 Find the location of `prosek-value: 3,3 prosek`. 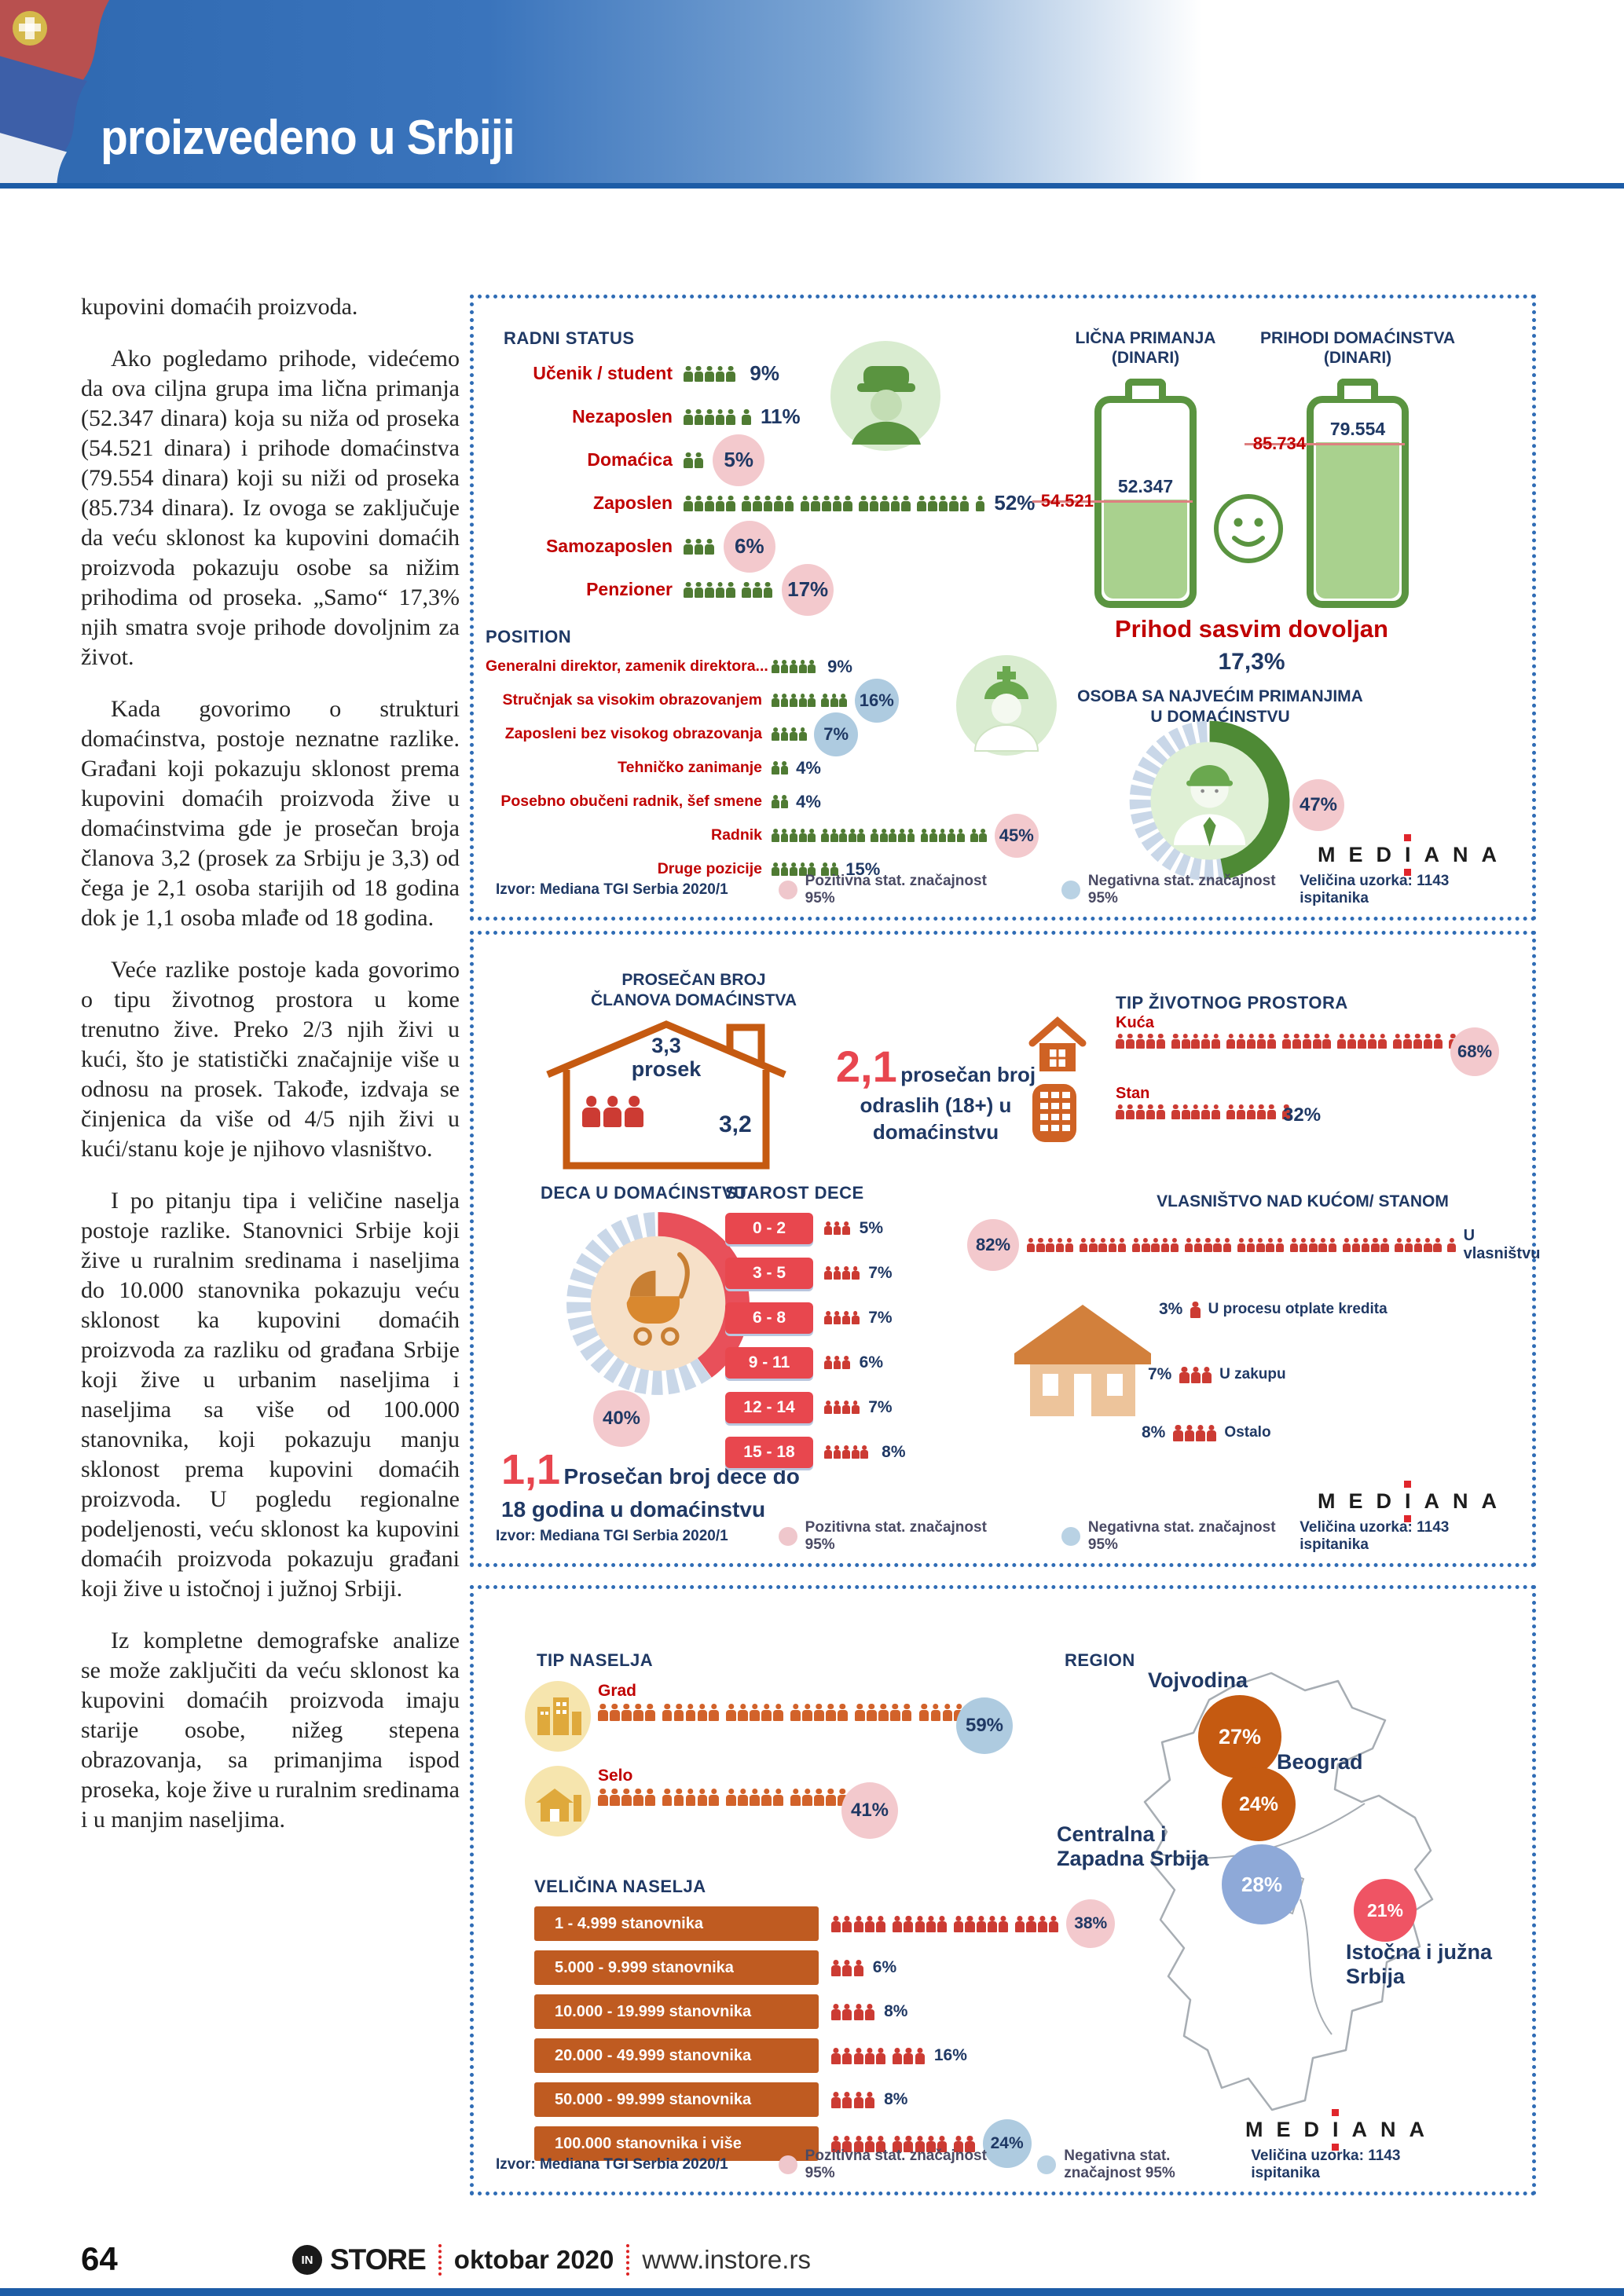

prosek-value: 3,3 prosek is located at coordinates (666, 1057).